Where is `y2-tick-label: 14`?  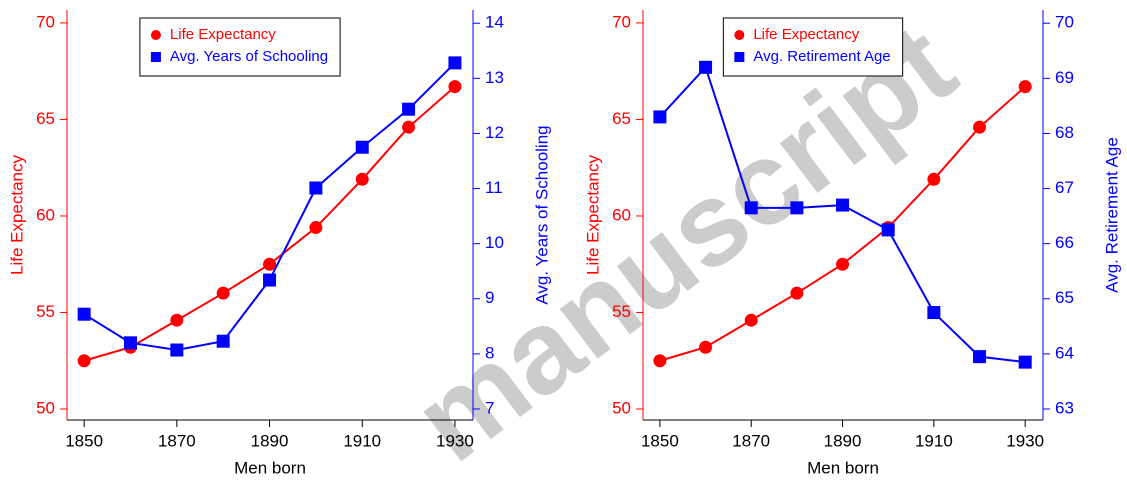 y2-tick-label: 14 is located at coordinates (494, 22).